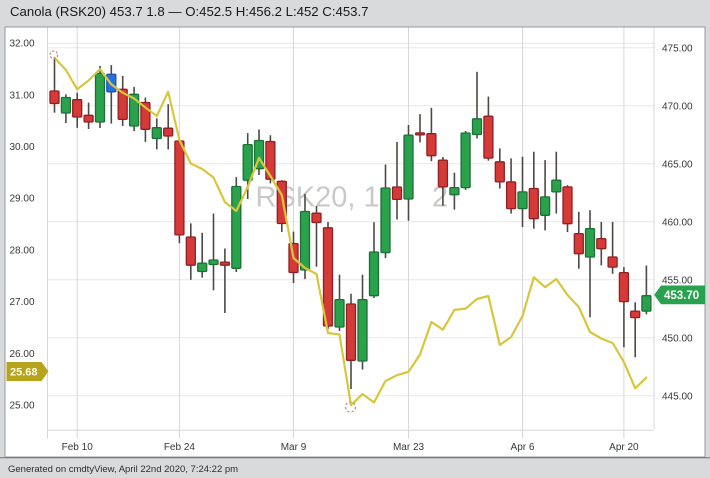 This screenshot has height=478, width=710. What do you see at coordinates (22, 406) in the screenshot?
I see `svg-text: 25.00` at bounding box center [22, 406].